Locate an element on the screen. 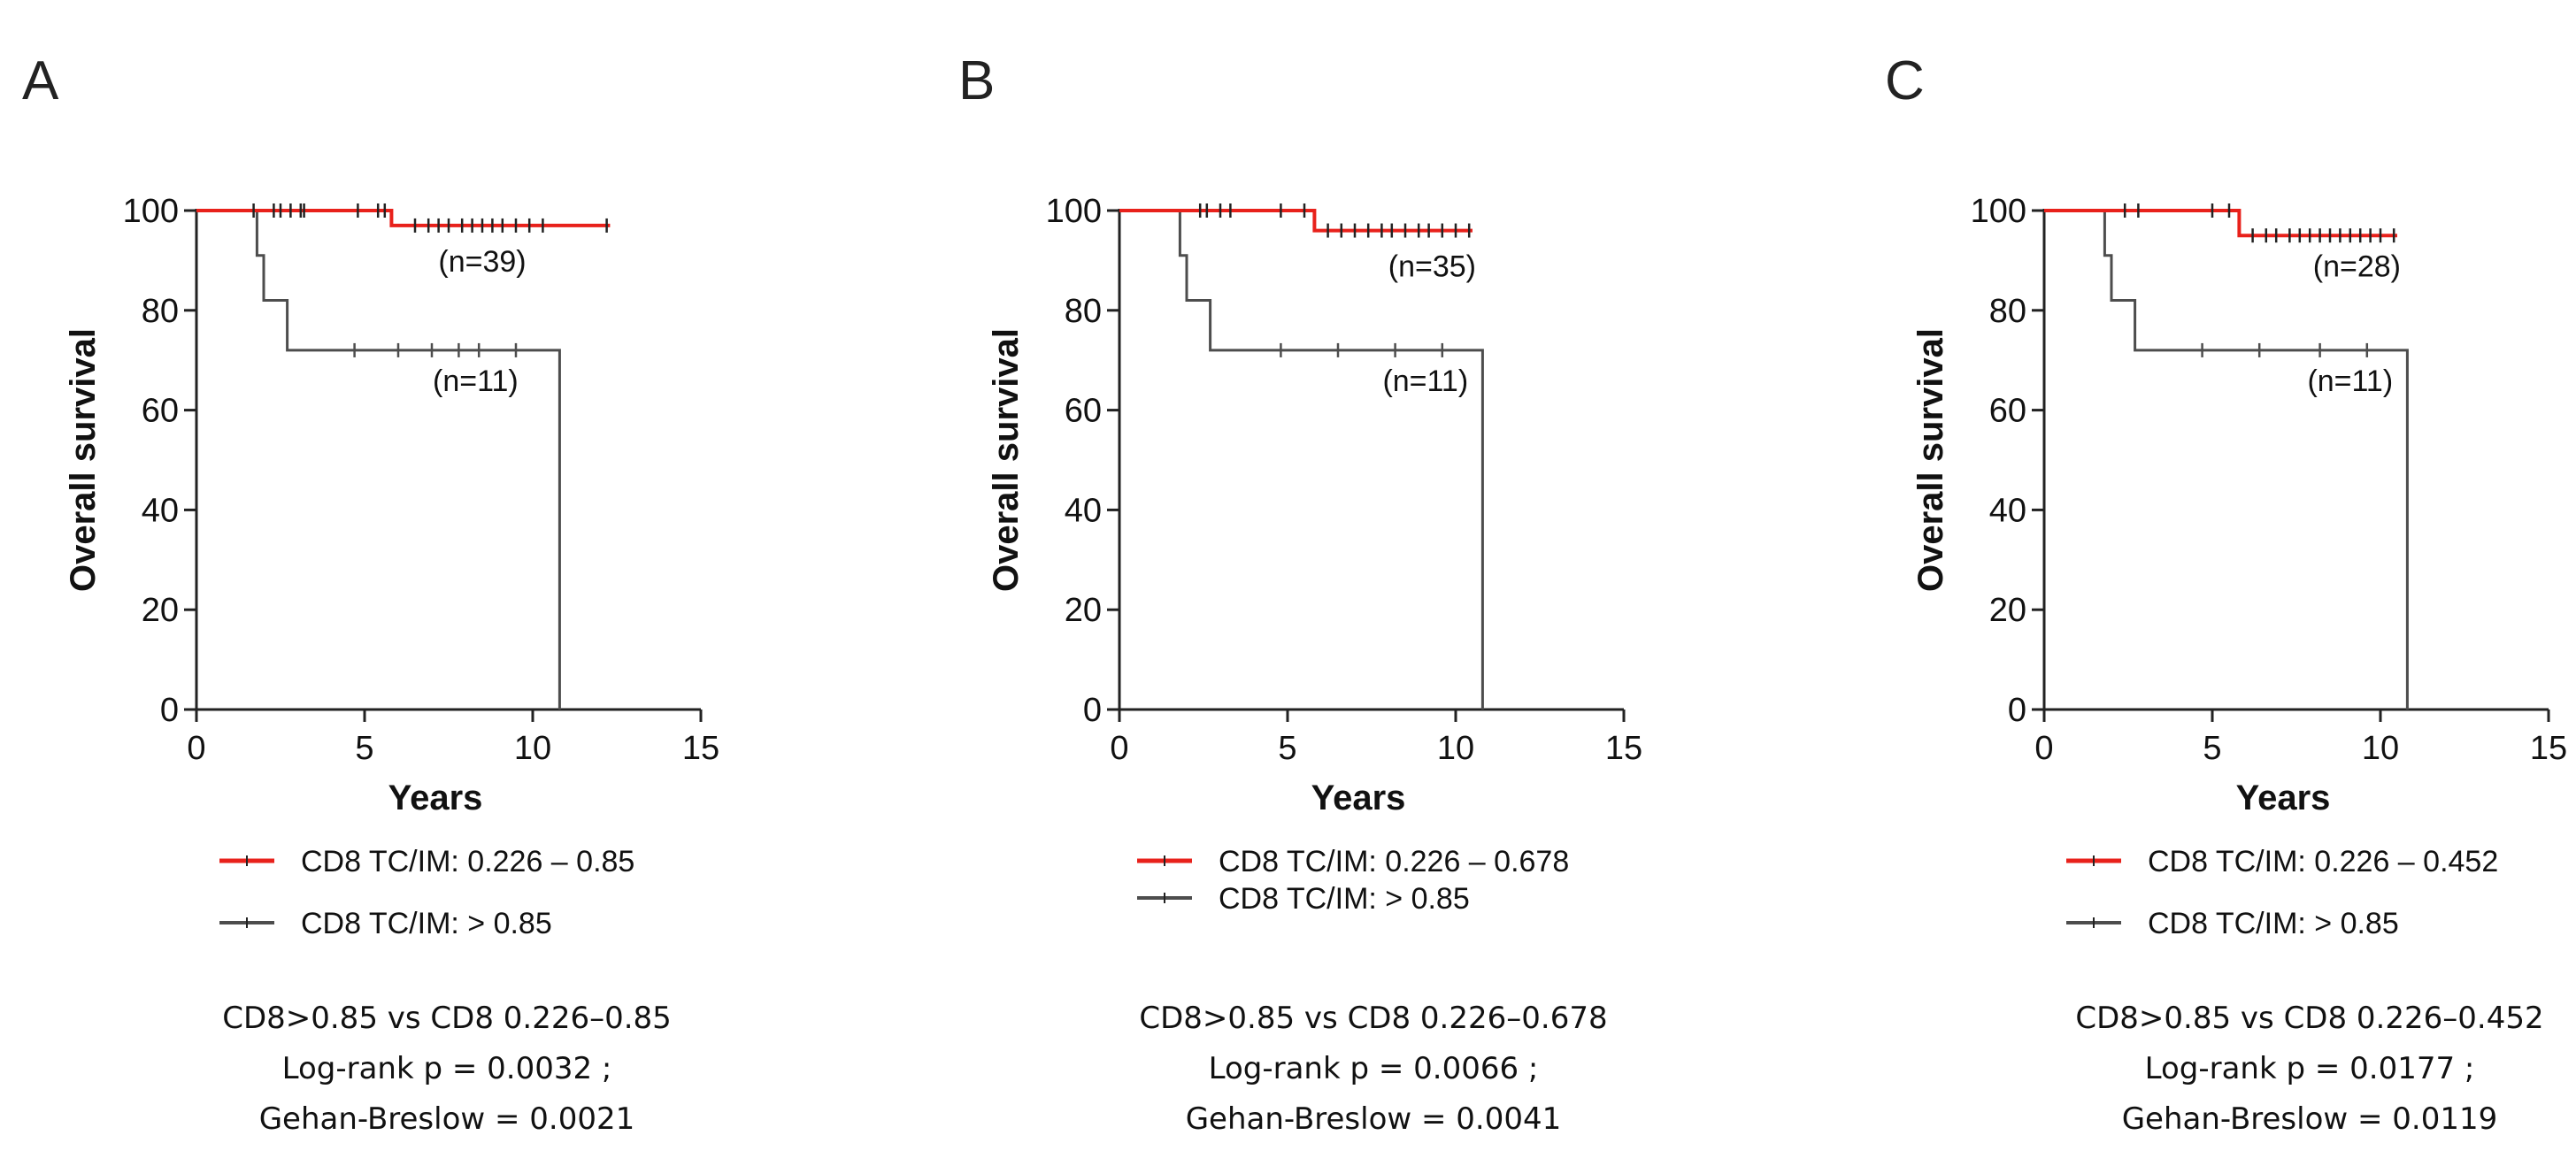 The image size is (2576, 1166). n-label-low-group: (n=28) is located at coordinates (2357, 267).